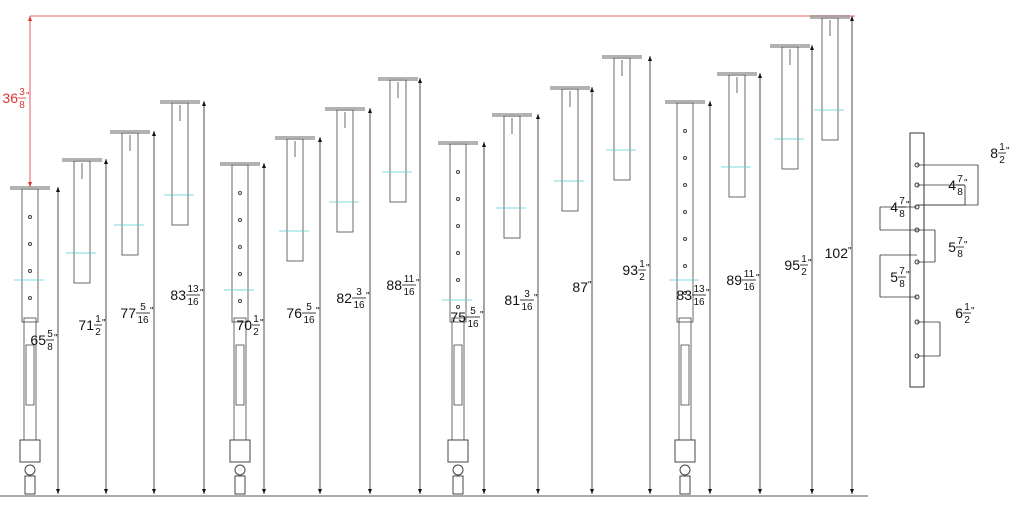  I want to click on numerator: 3, so click(359, 292).